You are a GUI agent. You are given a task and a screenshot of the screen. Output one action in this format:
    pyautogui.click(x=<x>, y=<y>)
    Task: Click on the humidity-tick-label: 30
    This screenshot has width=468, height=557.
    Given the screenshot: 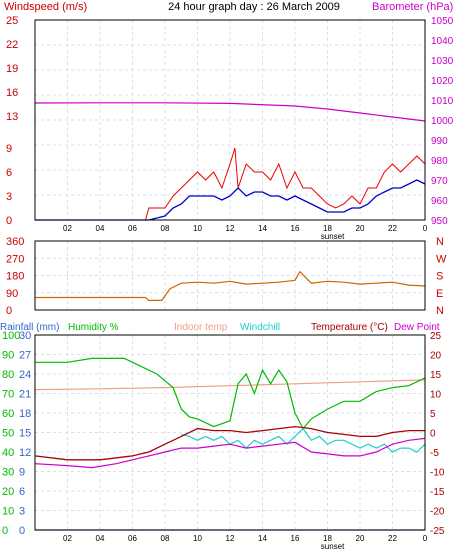 What is the action you would take?
    pyautogui.click(x=8, y=473)
    